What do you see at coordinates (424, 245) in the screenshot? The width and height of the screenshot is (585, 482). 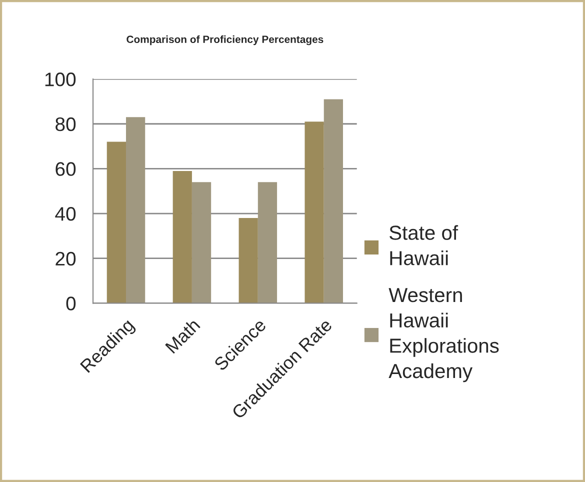 I see `legend-label: State of Hawaii` at bounding box center [424, 245].